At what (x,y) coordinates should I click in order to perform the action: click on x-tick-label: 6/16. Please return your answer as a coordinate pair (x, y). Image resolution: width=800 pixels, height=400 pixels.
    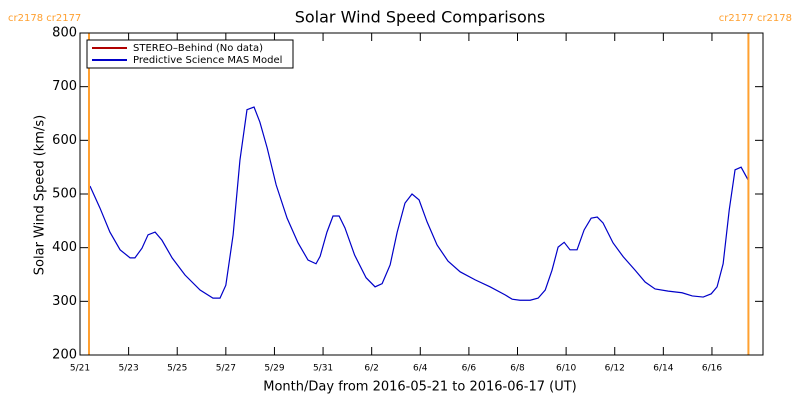
    Looking at the image, I should click on (712, 369).